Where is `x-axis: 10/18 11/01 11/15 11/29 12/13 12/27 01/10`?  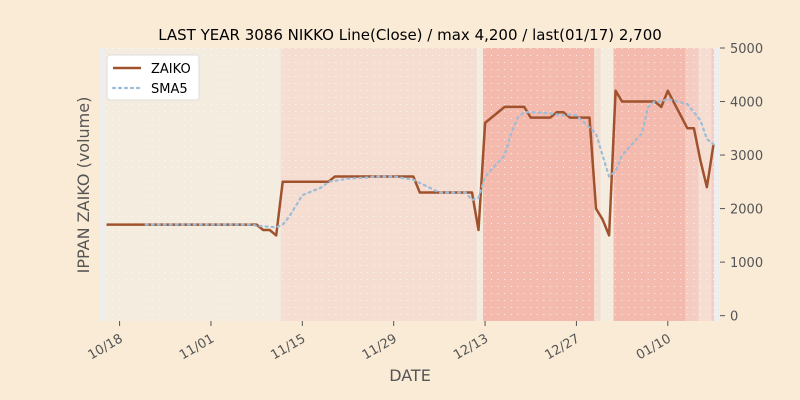
x-axis: 10/18 11/01 11/15 11/29 12/13 12/27 01/10 is located at coordinates (380, 342).